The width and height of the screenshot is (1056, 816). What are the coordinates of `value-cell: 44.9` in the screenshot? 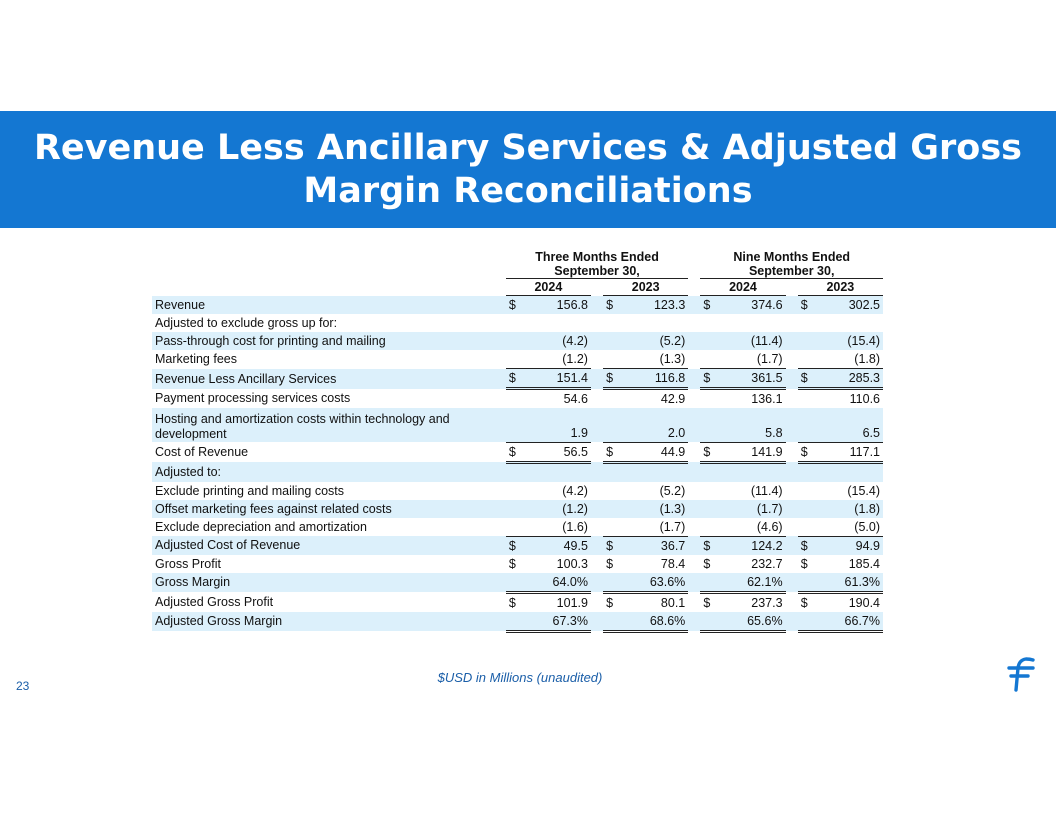 It's located at (655, 453).